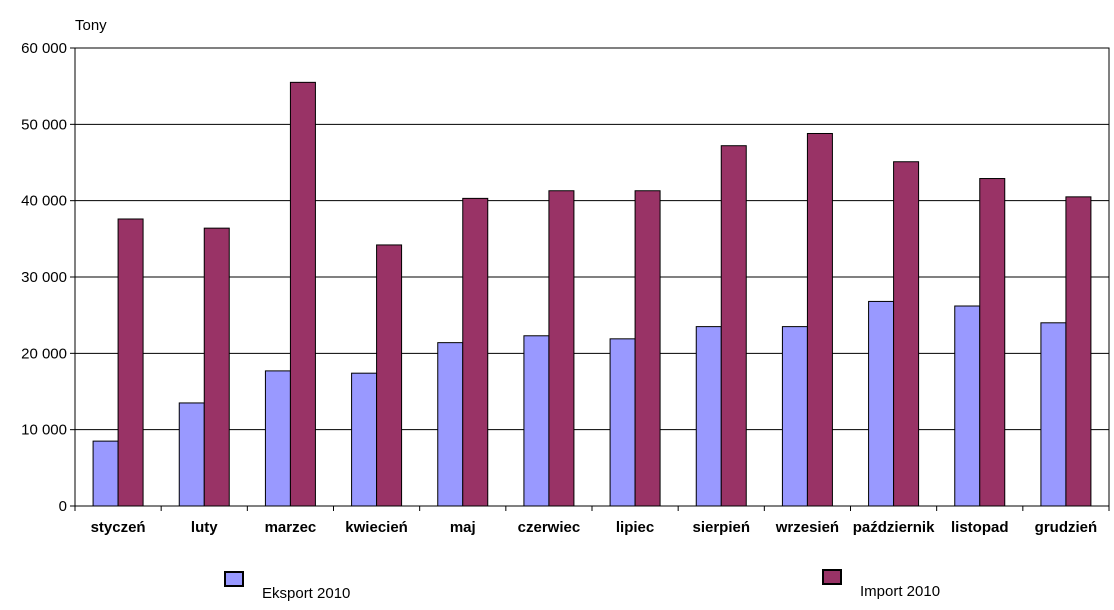 The width and height of the screenshot is (1114, 610). Describe the element at coordinates (635, 527) in the screenshot. I see `x-tick-label: lipiec` at that location.